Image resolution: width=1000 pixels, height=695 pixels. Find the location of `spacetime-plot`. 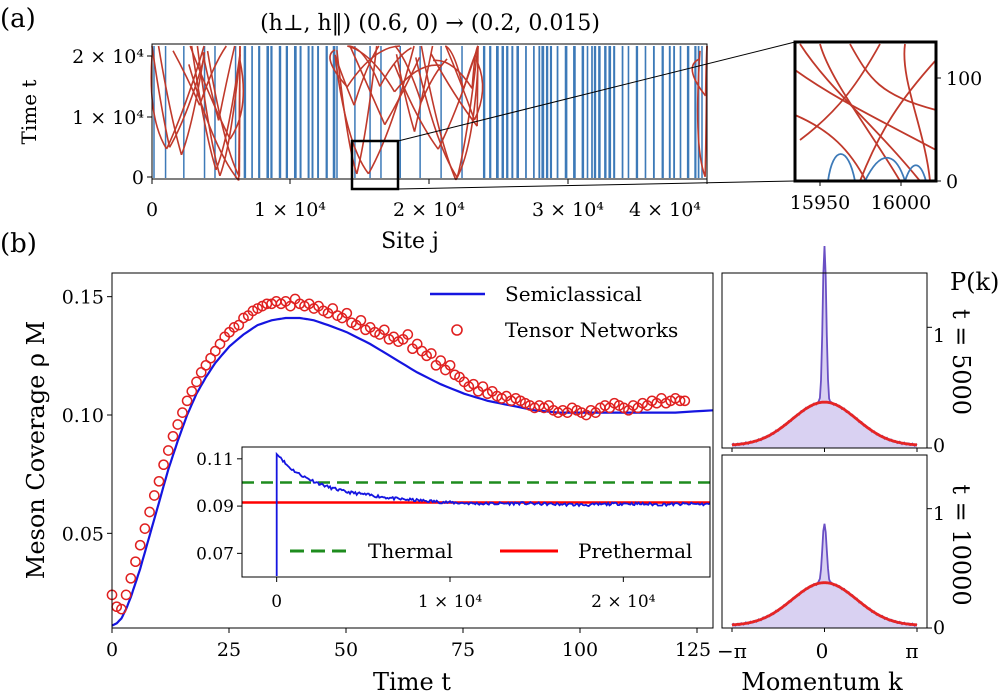

spacetime-plot is located at coordinates (429, 117).